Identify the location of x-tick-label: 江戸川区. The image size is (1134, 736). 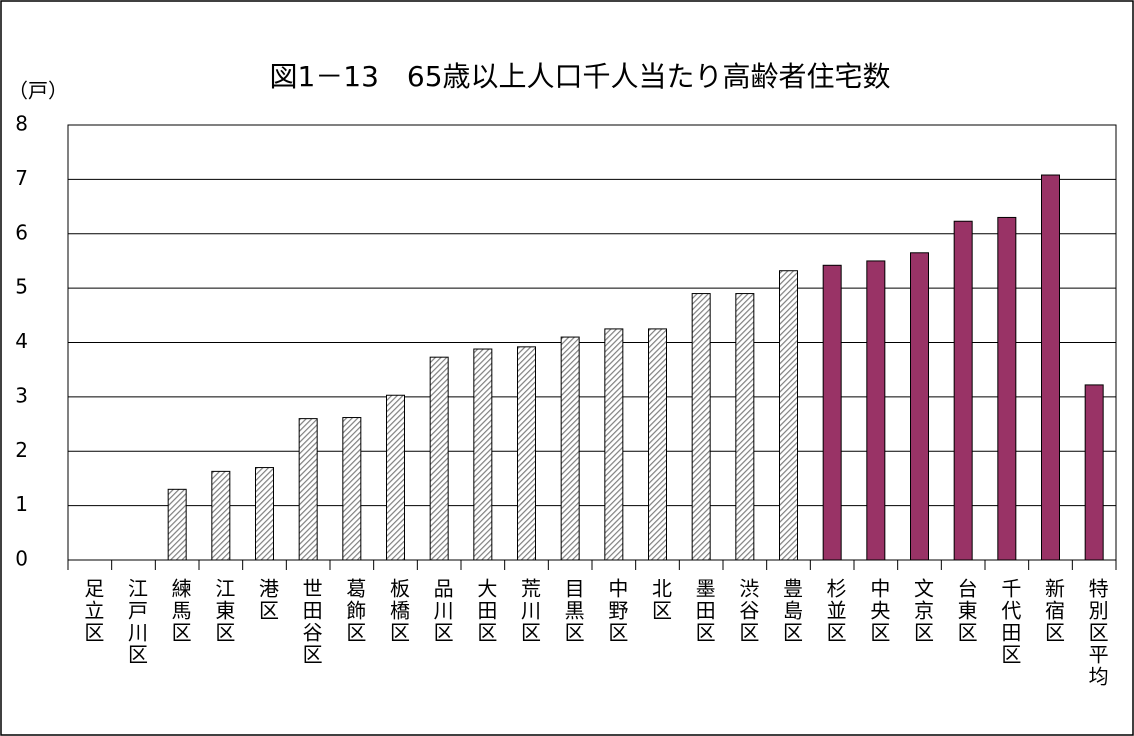
(136, 622).